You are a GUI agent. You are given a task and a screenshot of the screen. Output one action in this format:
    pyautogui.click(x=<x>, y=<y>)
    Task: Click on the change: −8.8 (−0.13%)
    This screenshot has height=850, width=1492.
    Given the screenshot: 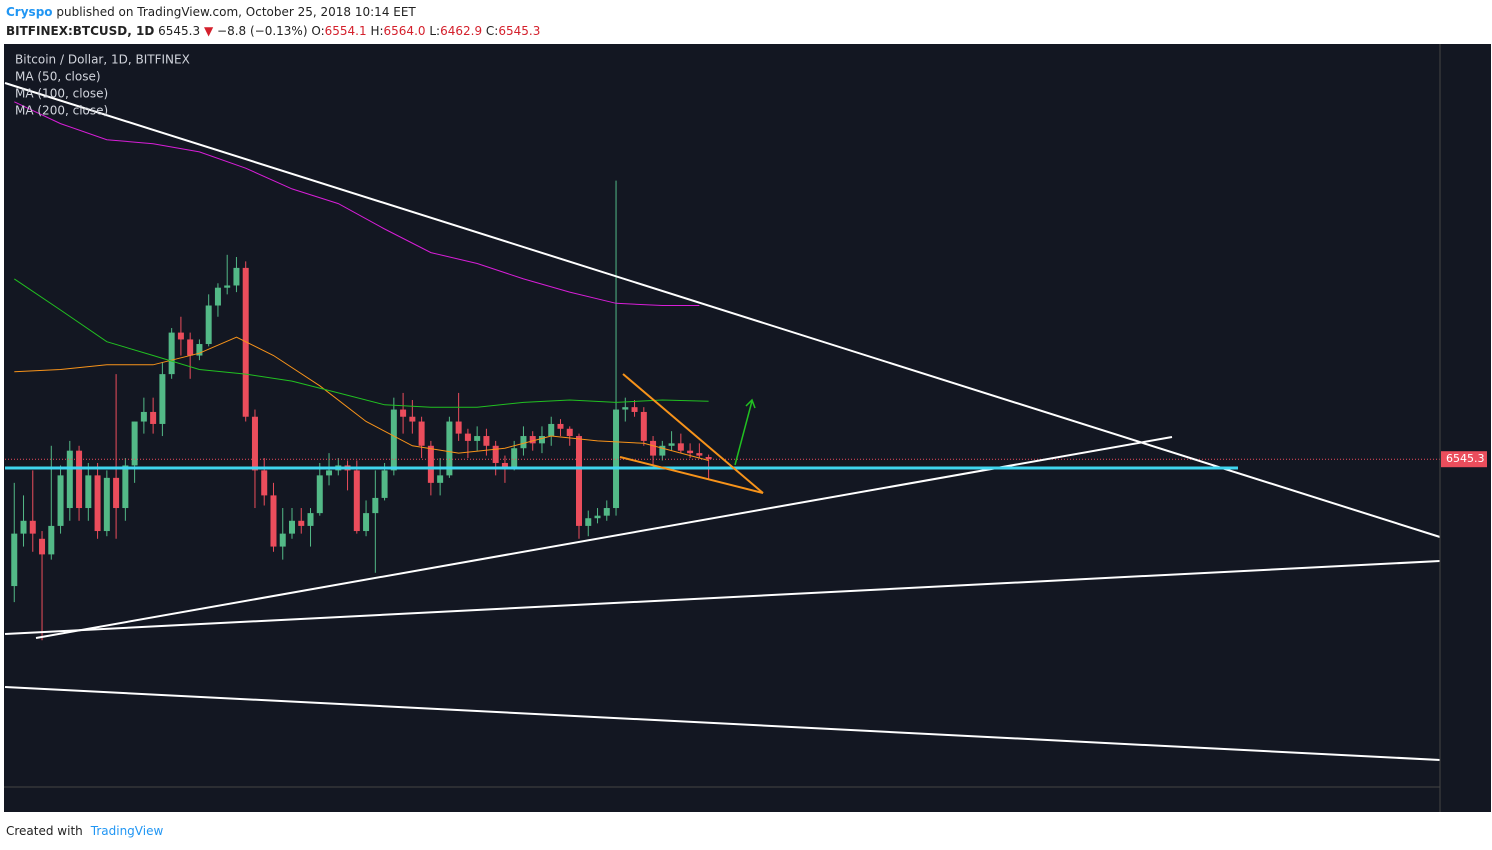 What is the action you would take?
    pyautogui.click(x=262, y=31)
    